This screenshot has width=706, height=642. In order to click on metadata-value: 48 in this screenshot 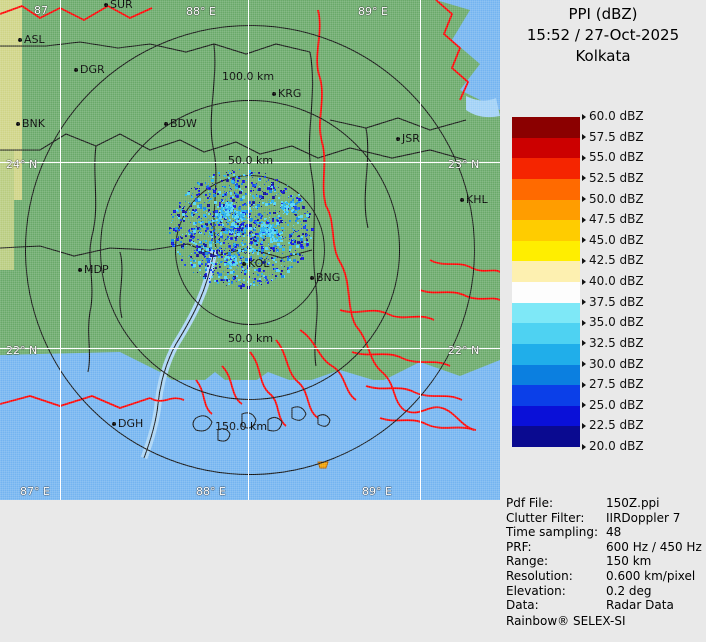, I will do `click(614, 532)`.